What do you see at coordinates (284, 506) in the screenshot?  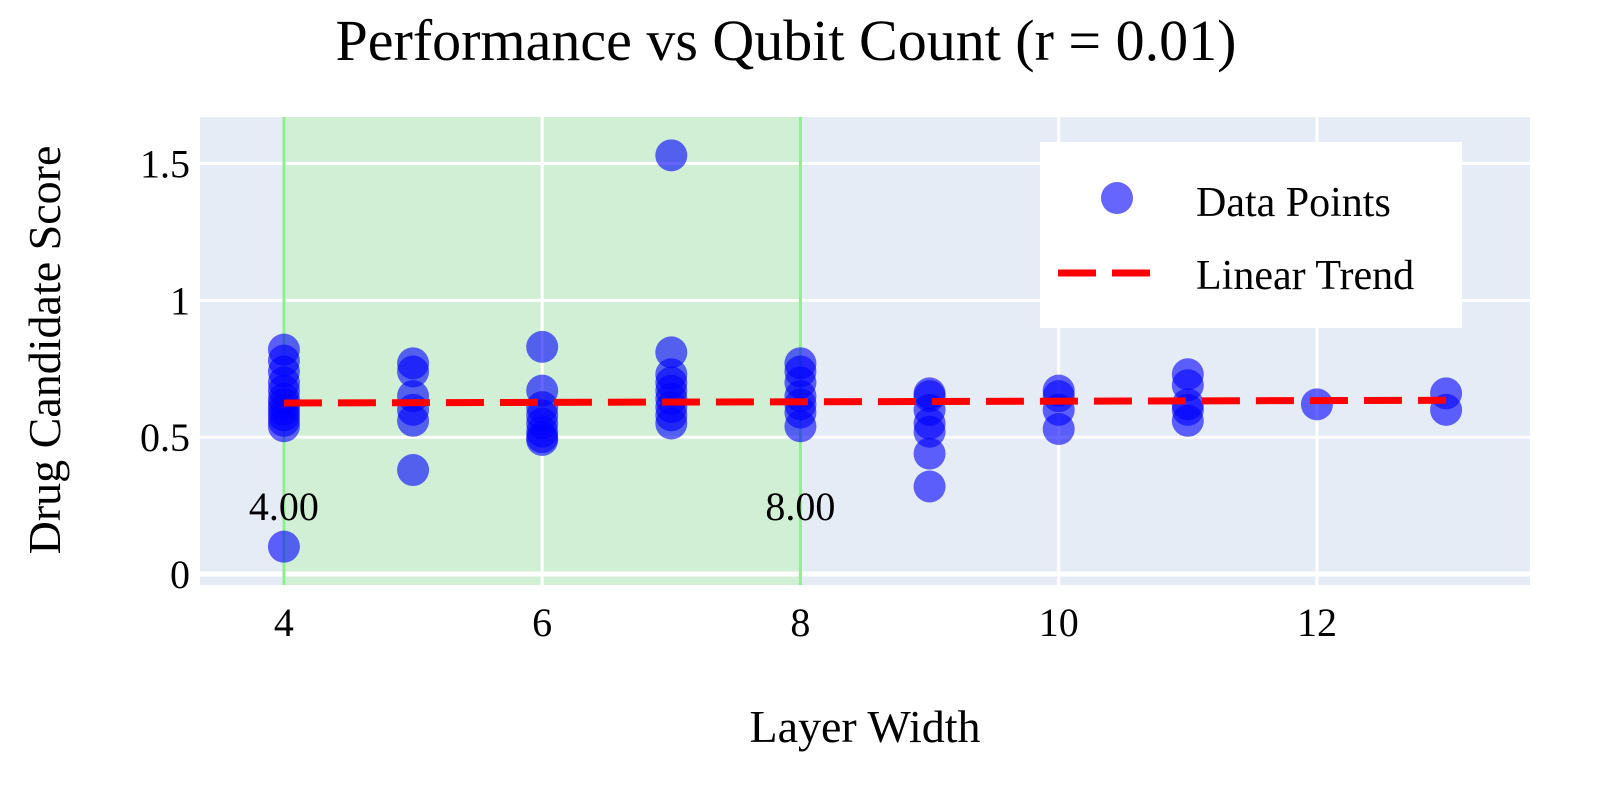 I see `region-start-label: 4.00` at bounding box center [284, 506].